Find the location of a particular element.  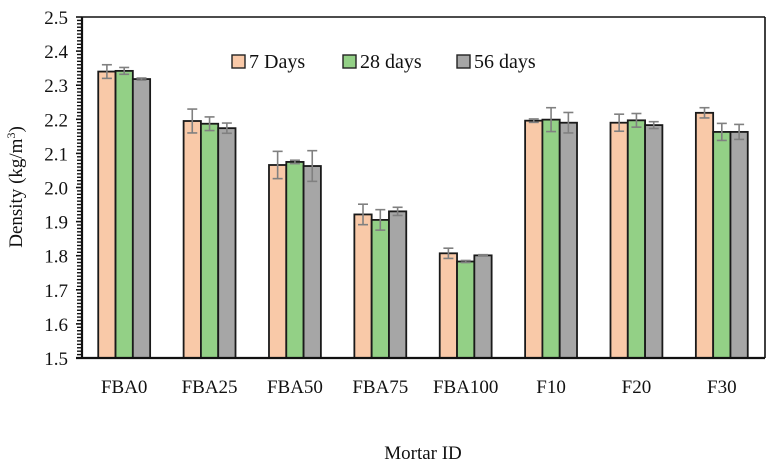

legend-label: 7 Days is located at coordinates (277, 62).